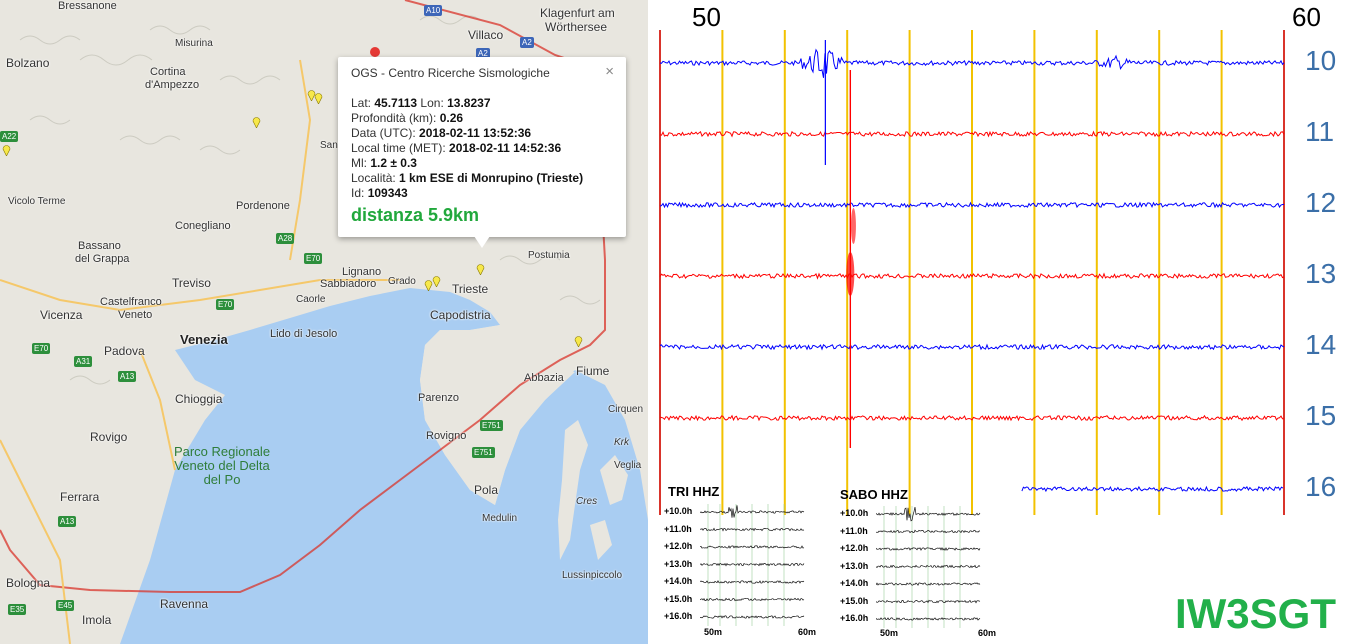  Describe the element at coordinates (225, 304) in the screenshot. I see `road-e70-b: E70` at that location.